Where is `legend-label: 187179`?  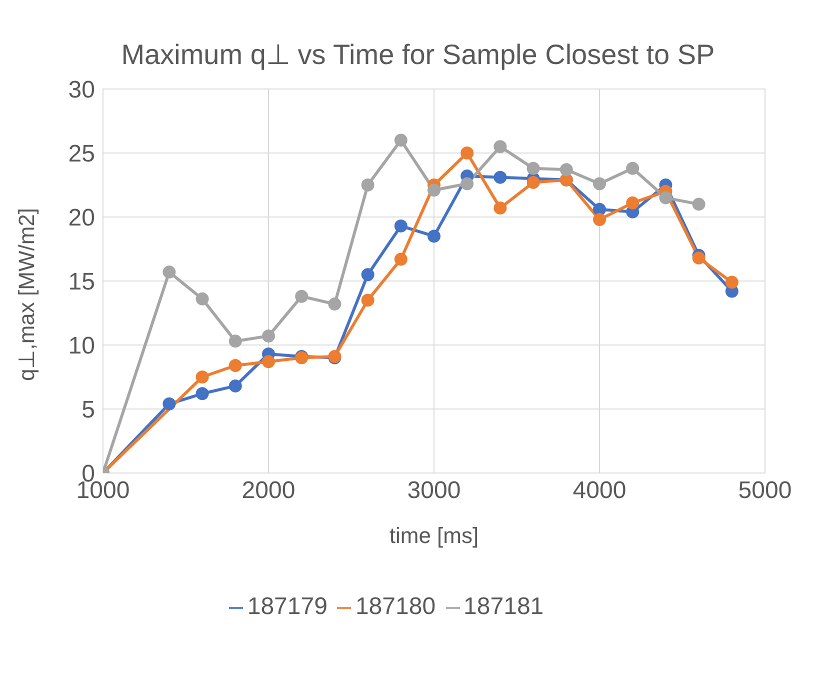 legend-label: 187179 is located at coordinates (287, 606).